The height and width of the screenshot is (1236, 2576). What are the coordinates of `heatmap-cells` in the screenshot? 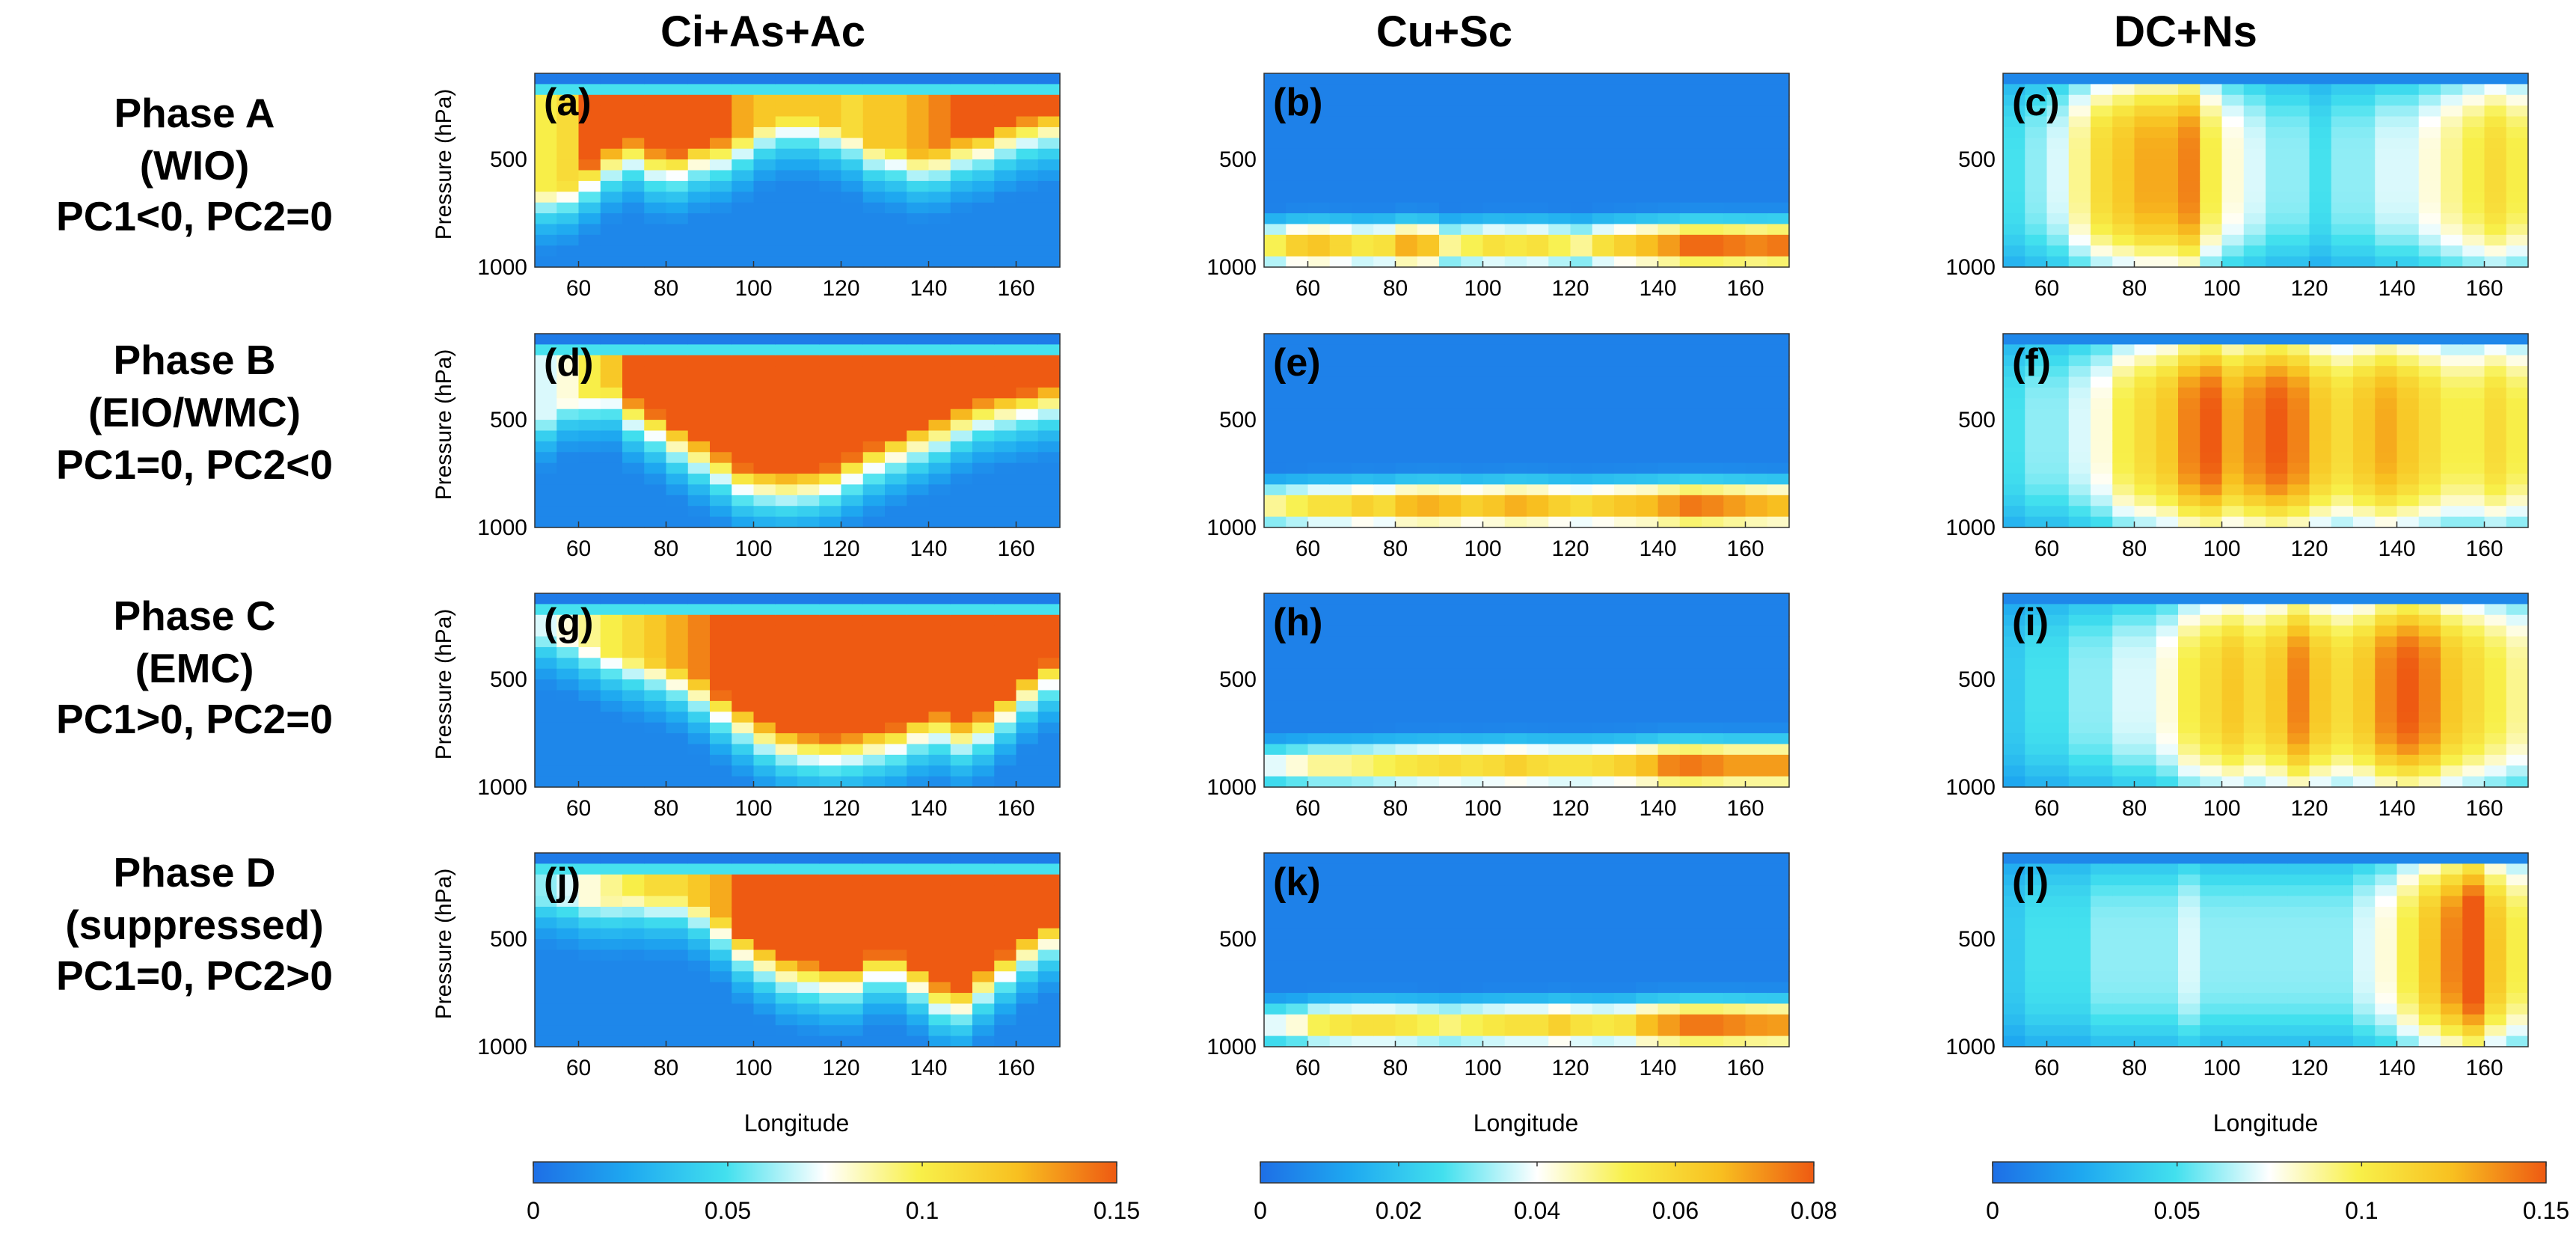 It's located at (1527, 690).